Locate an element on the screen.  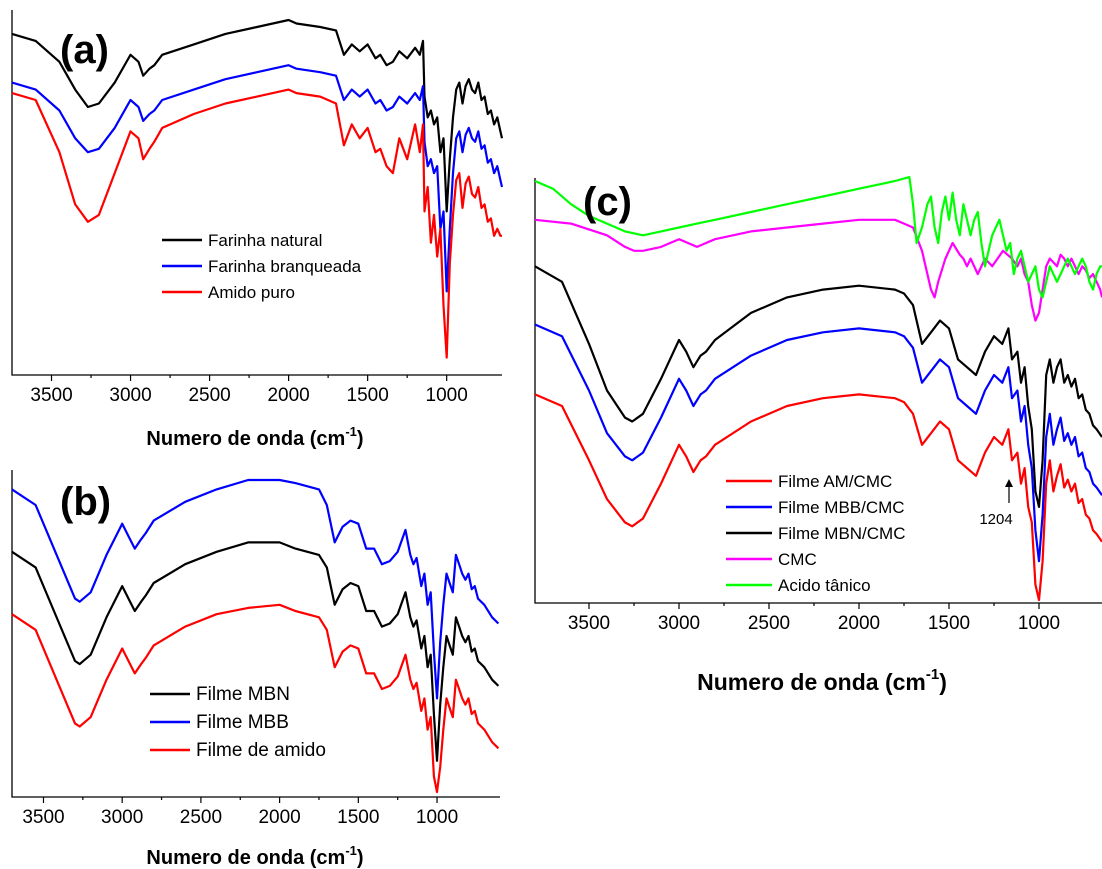
legend-entry: Filme MBN is located at coordinates (243, 694).